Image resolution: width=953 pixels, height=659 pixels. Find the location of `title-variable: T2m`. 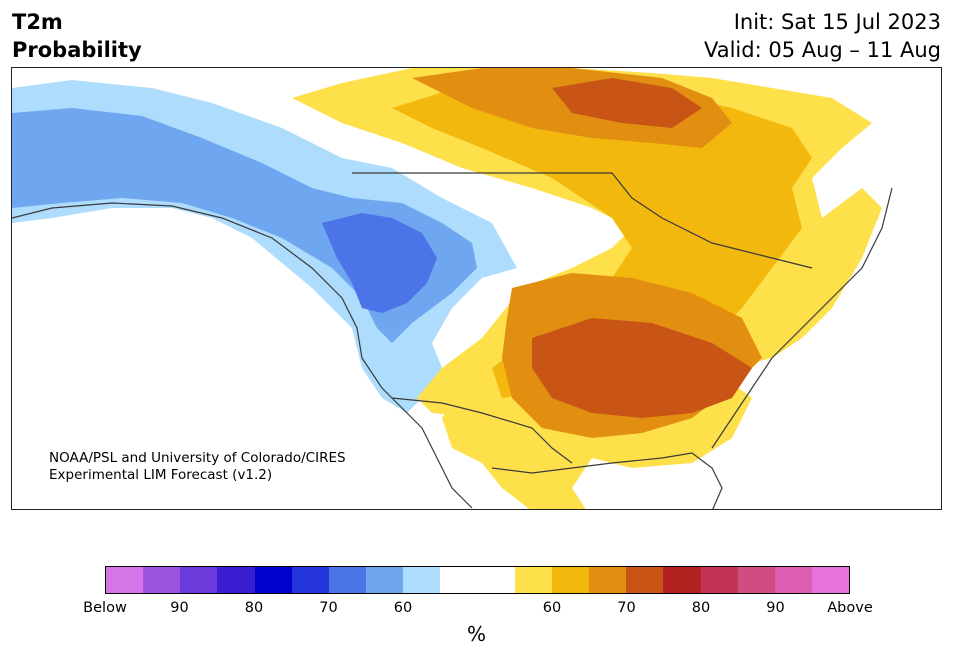

title-variable: T2m is located at coordinates (37, 22).